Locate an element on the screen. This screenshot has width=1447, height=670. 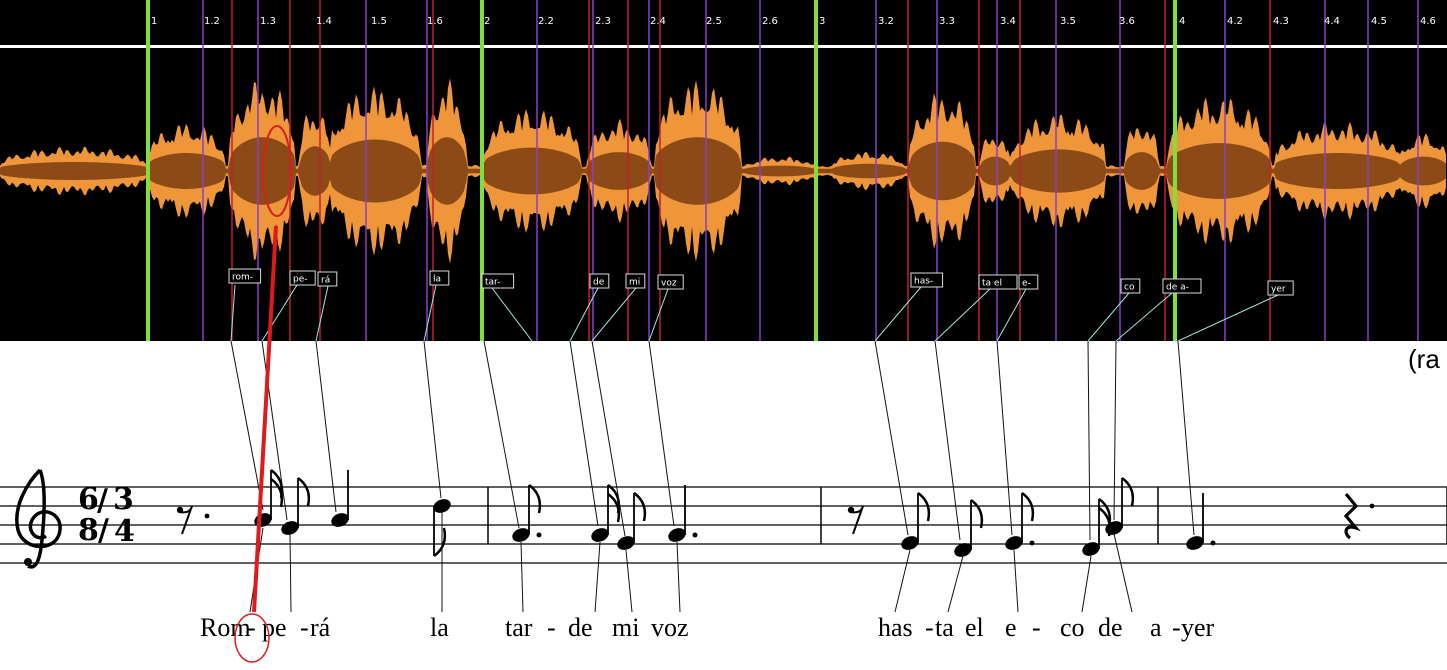
lyric-syllable: de is located at coordinates (1110, 627).